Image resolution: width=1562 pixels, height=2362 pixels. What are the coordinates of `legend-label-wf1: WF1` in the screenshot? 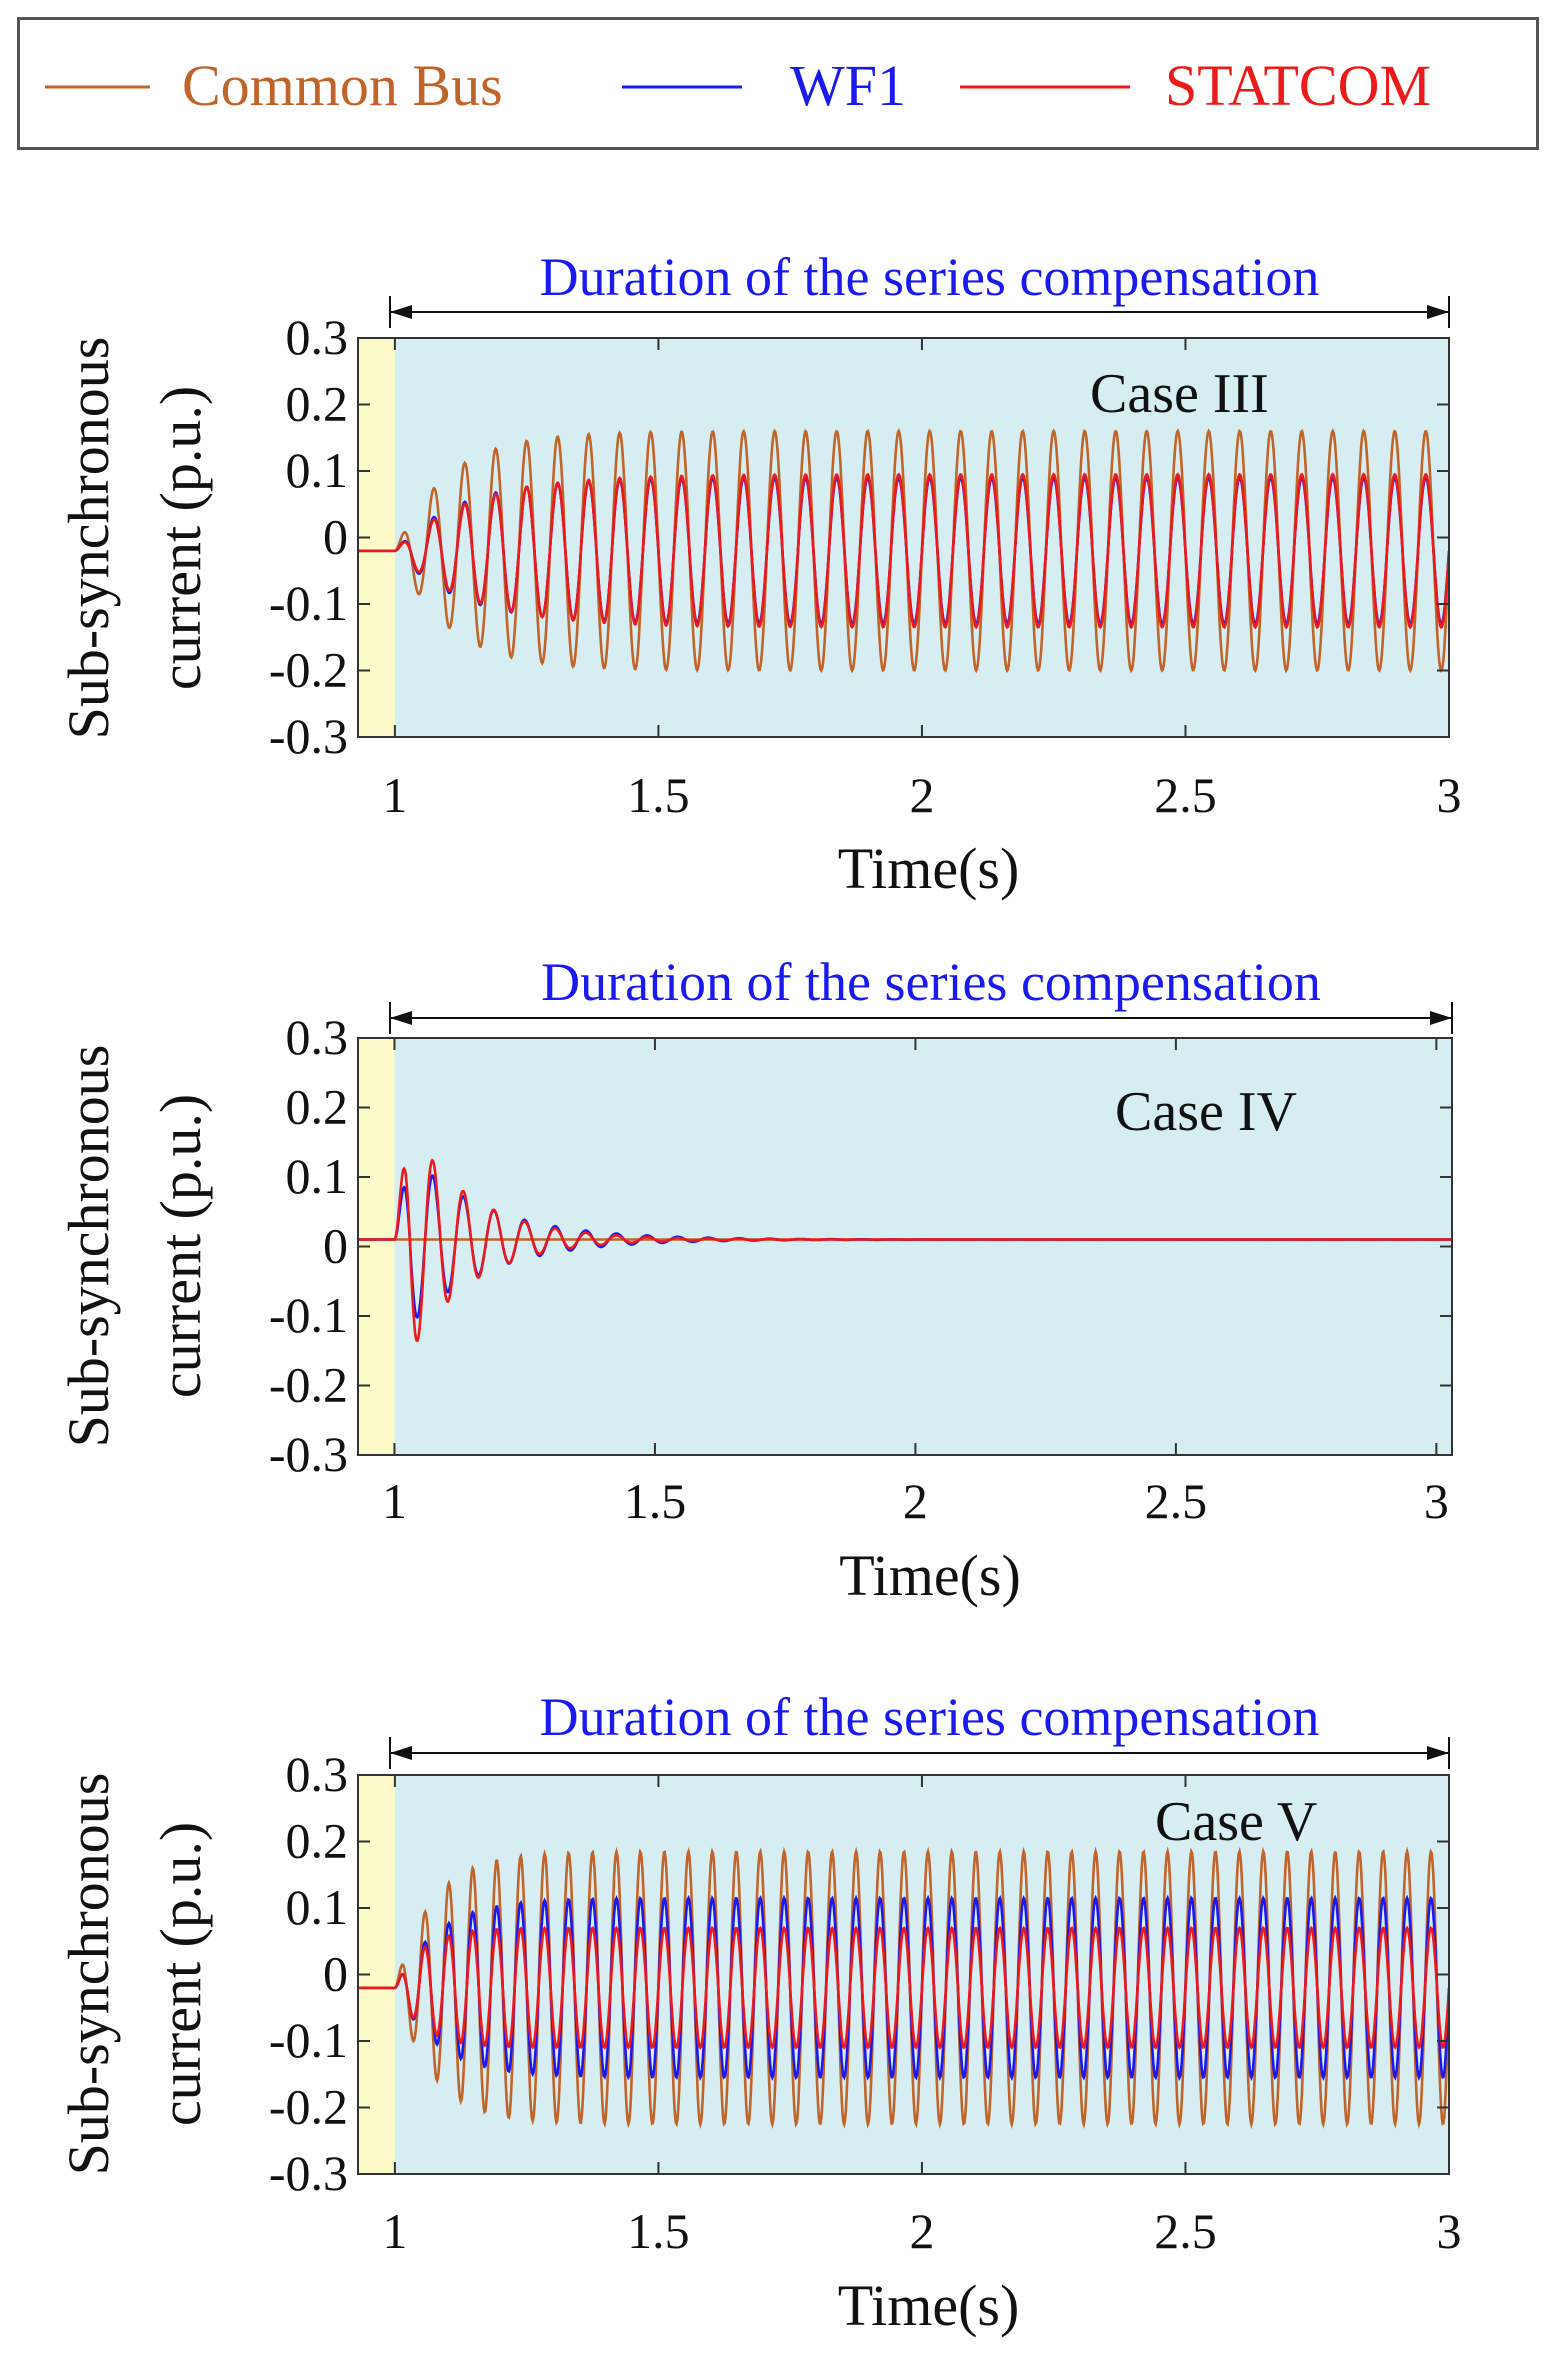 It's located at (848, 85).